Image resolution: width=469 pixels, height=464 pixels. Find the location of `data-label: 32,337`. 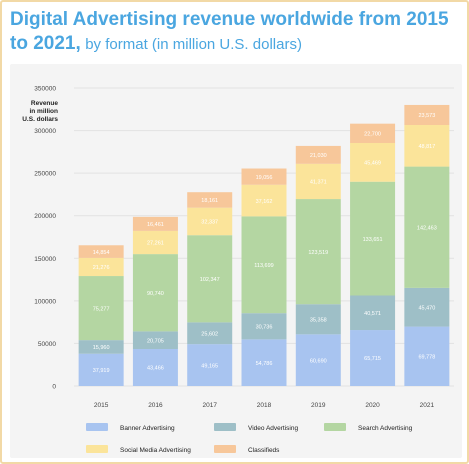

data-label: 32,337 is located at coordinates (209, 223).